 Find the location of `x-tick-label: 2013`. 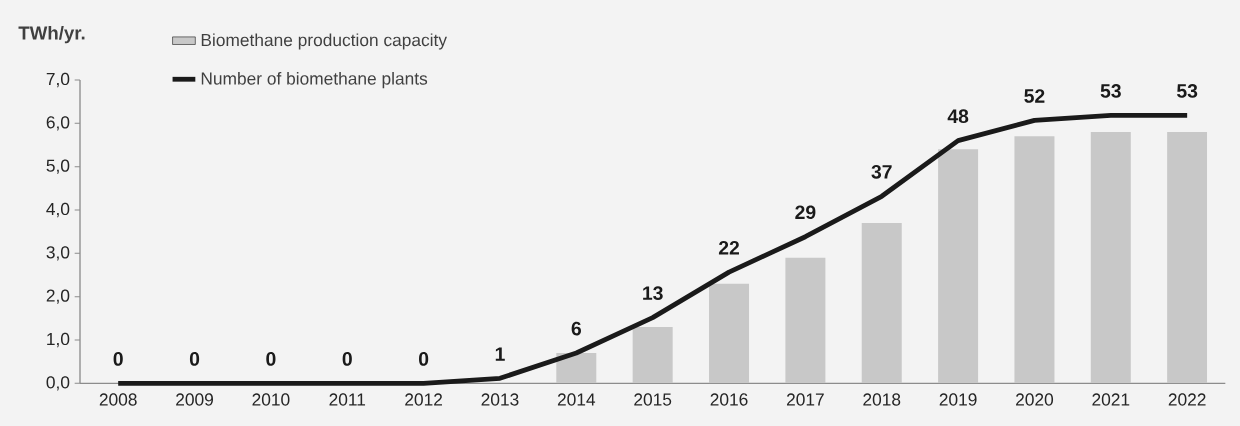

x-tick-label: 2013 is located at coordinates (500, 399).